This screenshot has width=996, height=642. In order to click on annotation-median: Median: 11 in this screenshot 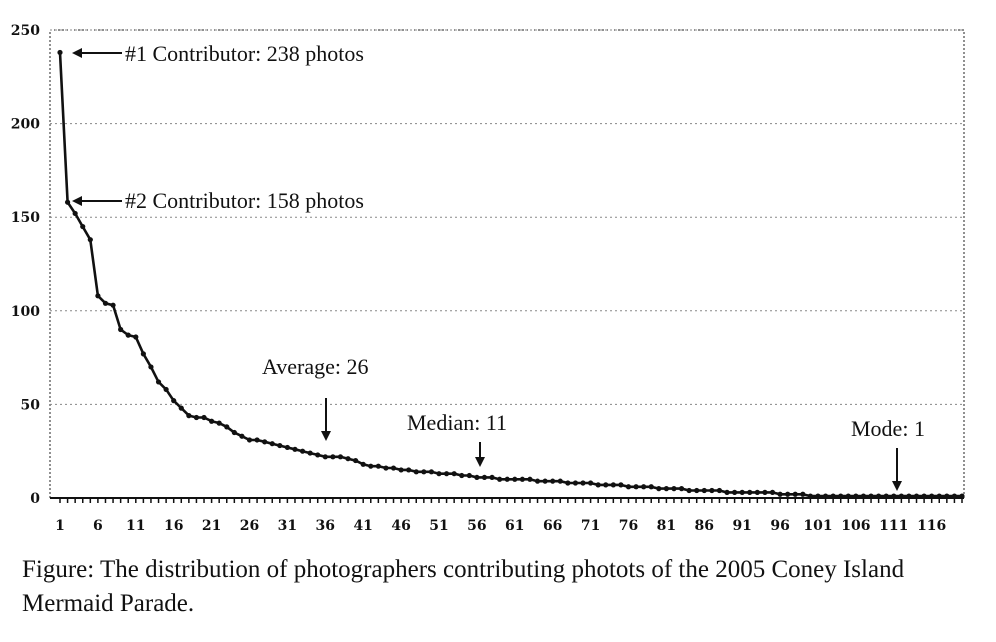, I will do `click(457, 438)`.